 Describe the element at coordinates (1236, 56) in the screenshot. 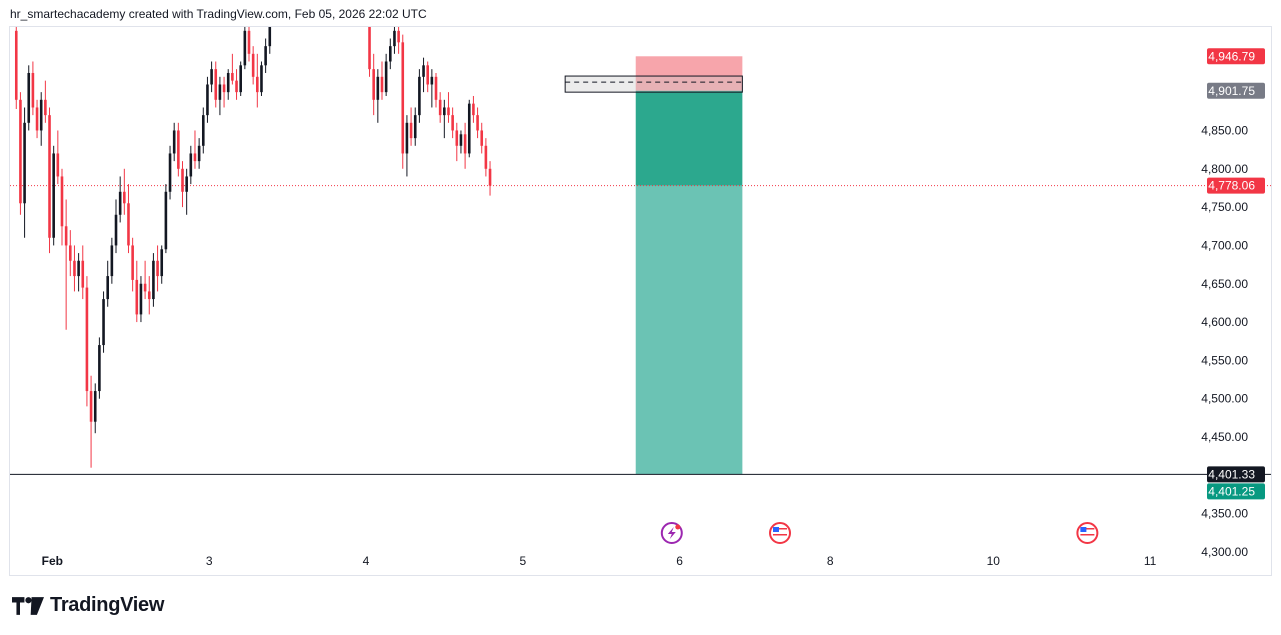

I see `price-label-stop: 4,946.79` at that location.